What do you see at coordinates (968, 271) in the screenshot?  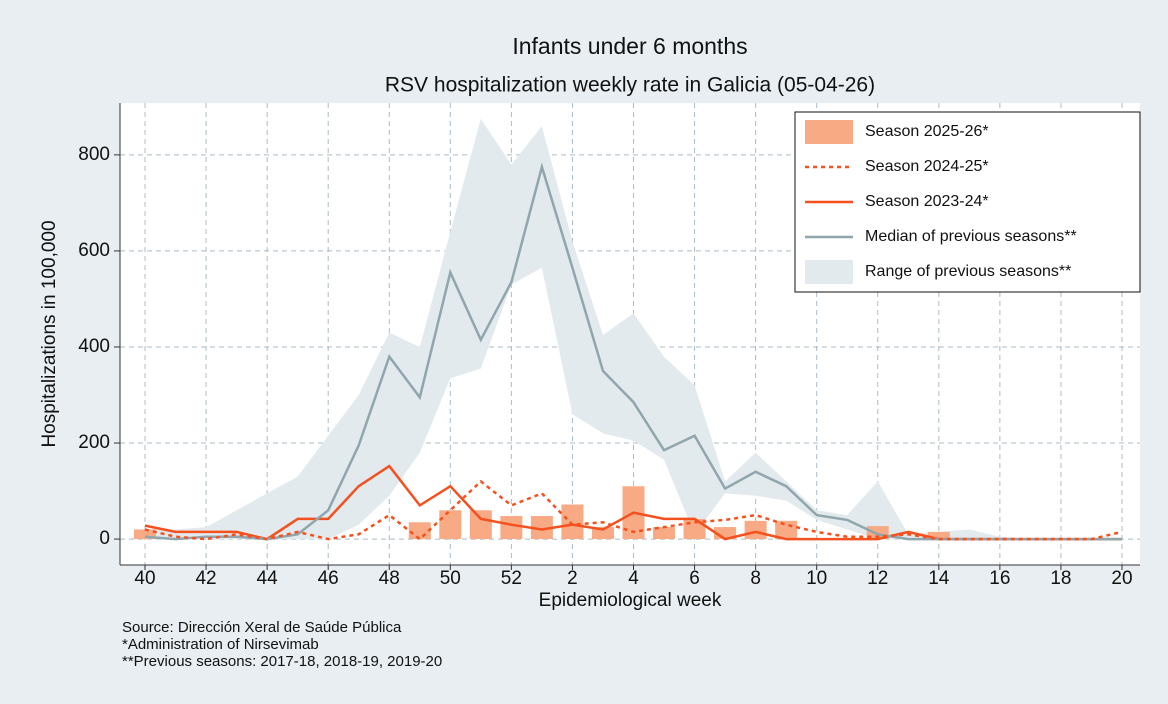 I see `legend-label: Range of previous seasons**` at bounding box center [968, 271].